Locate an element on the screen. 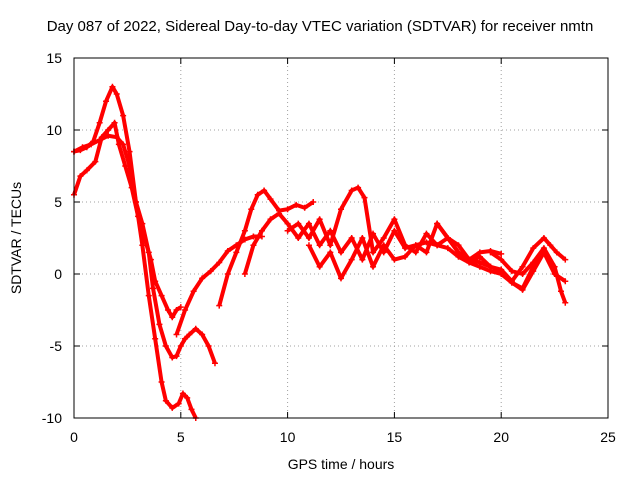 The height and width of the screenshot is (480, 640). y-tick-label: -10 is located at coordinates (52, 418).